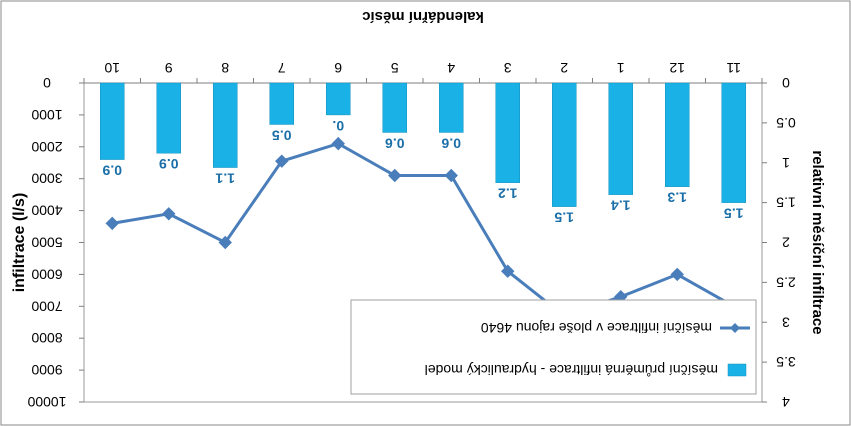 Image resolution: width=851 pixels, height=426 pixels. I want to click on x-axis-title: kalendářní měsíc, so click(423, 16).